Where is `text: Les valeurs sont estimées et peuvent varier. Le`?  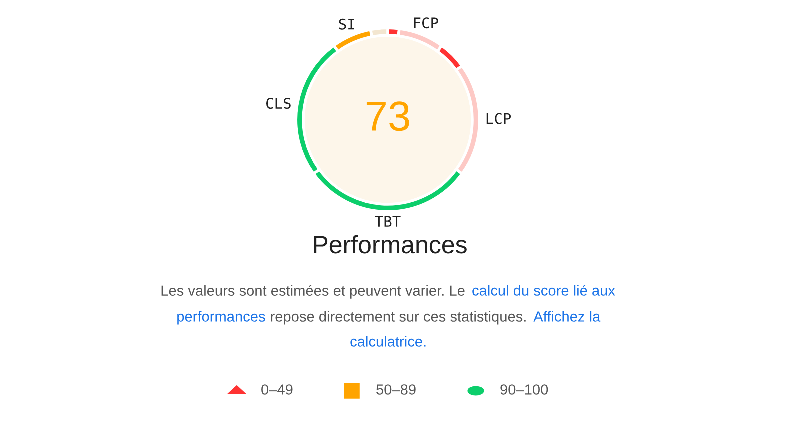
text: Les valeurs sont estimées et peuvent varier. Le is located at coordinates (313, 292).